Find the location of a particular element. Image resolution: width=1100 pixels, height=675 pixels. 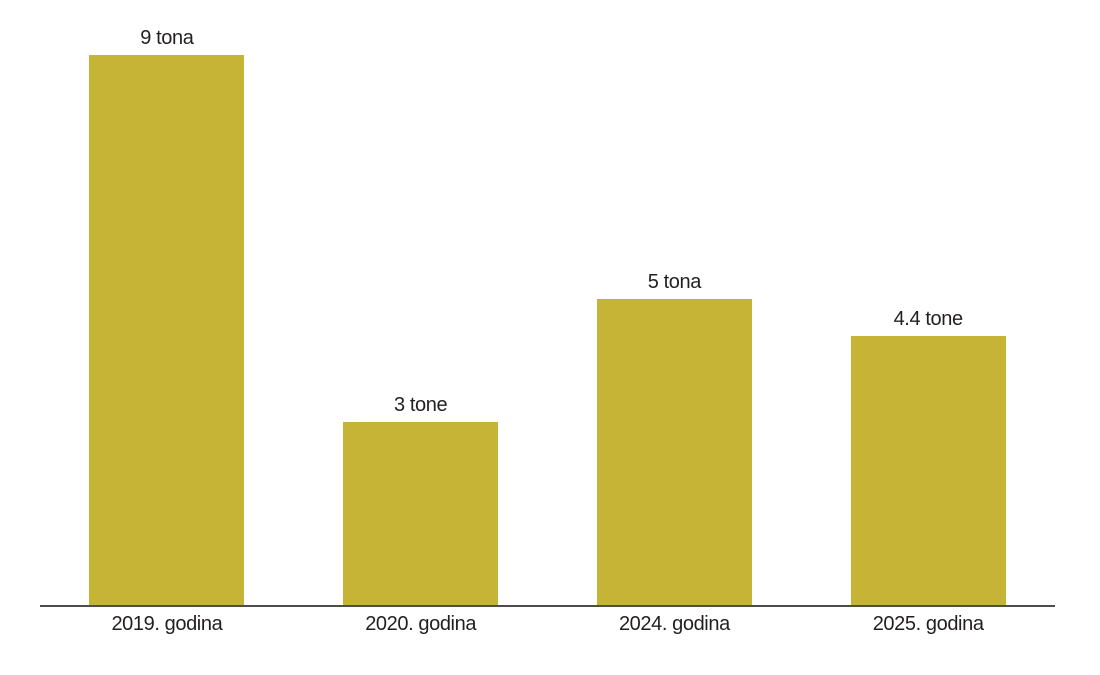

bar-value-label: 5 tona is located at coordinates (674, 282).